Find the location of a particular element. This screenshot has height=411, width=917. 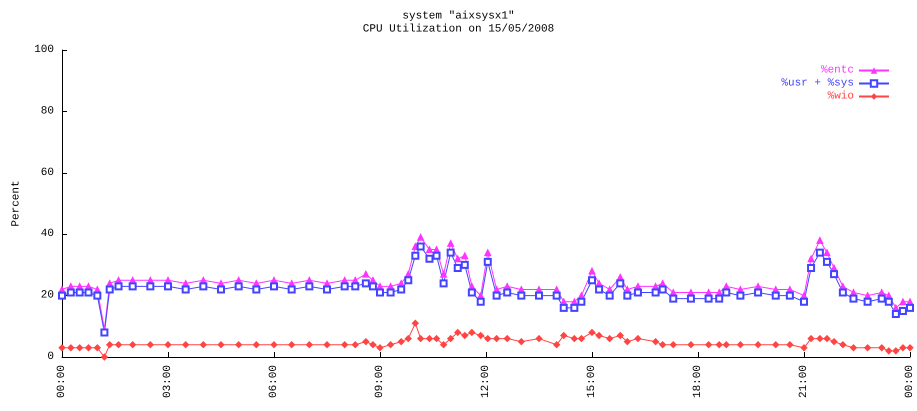

x-tick-label: 03:00 is located at coordinates (168, 381).